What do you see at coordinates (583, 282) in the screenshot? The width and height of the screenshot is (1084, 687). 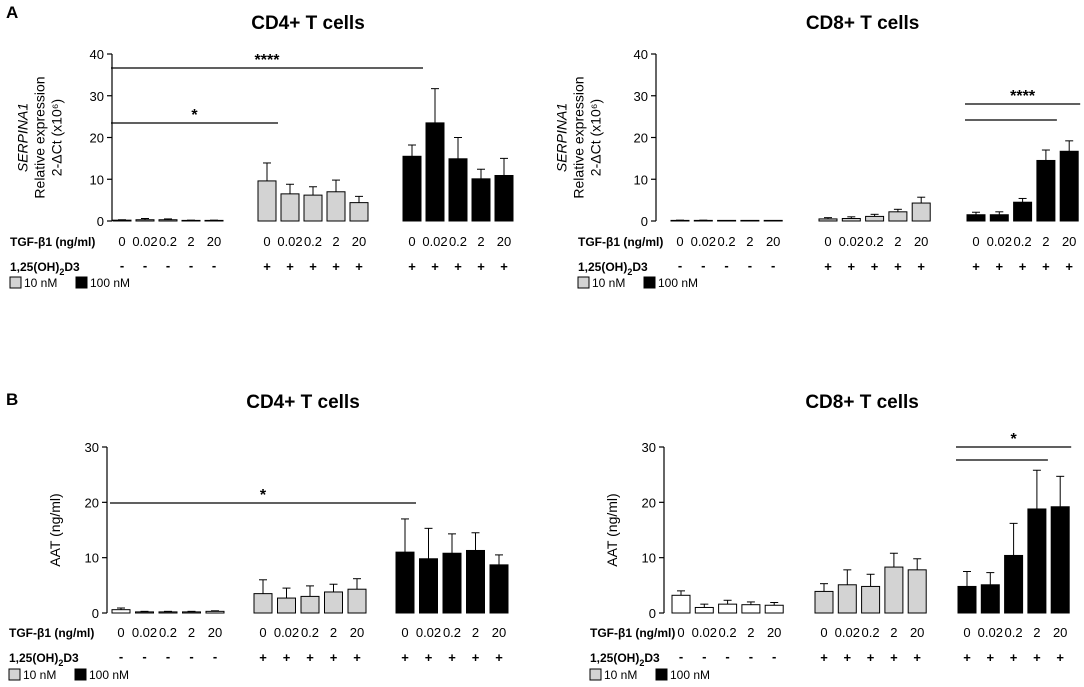 I see `legend-swatch-10nm` at bounding box center [583, 282].